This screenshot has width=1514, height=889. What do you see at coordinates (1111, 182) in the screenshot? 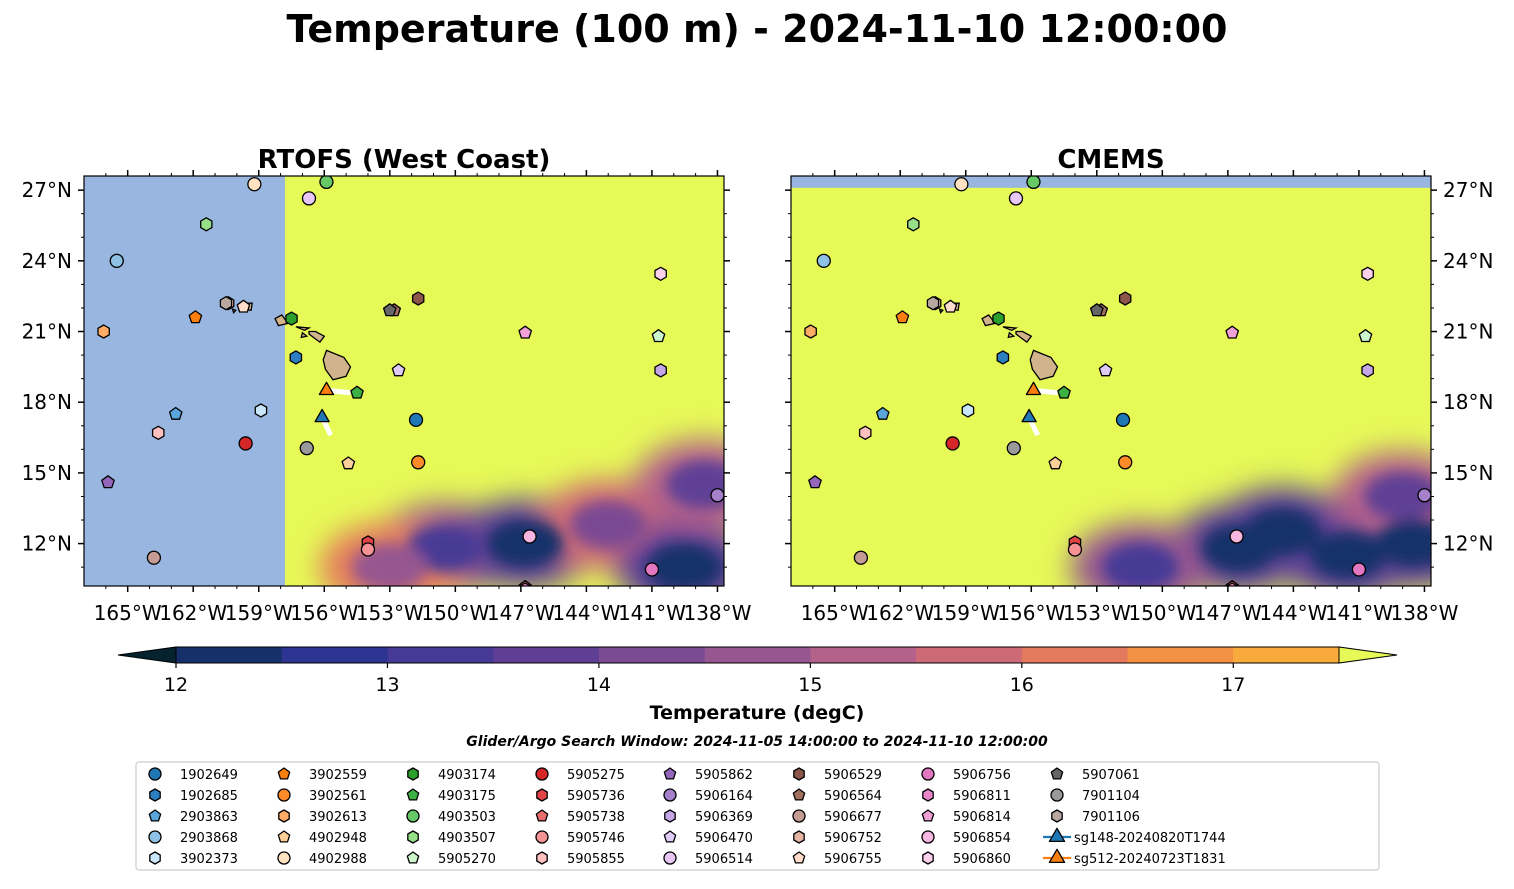
I see `masked-region-cmems` at bounding box center [1111, 182].